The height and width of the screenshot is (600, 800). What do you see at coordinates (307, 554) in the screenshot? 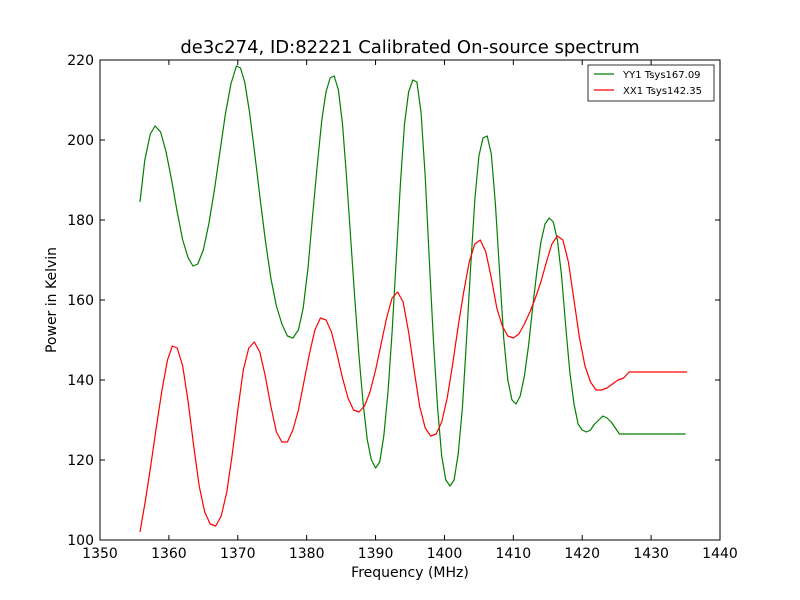
I see `x-tick-label: 1380` at bounding box center [307, 554].